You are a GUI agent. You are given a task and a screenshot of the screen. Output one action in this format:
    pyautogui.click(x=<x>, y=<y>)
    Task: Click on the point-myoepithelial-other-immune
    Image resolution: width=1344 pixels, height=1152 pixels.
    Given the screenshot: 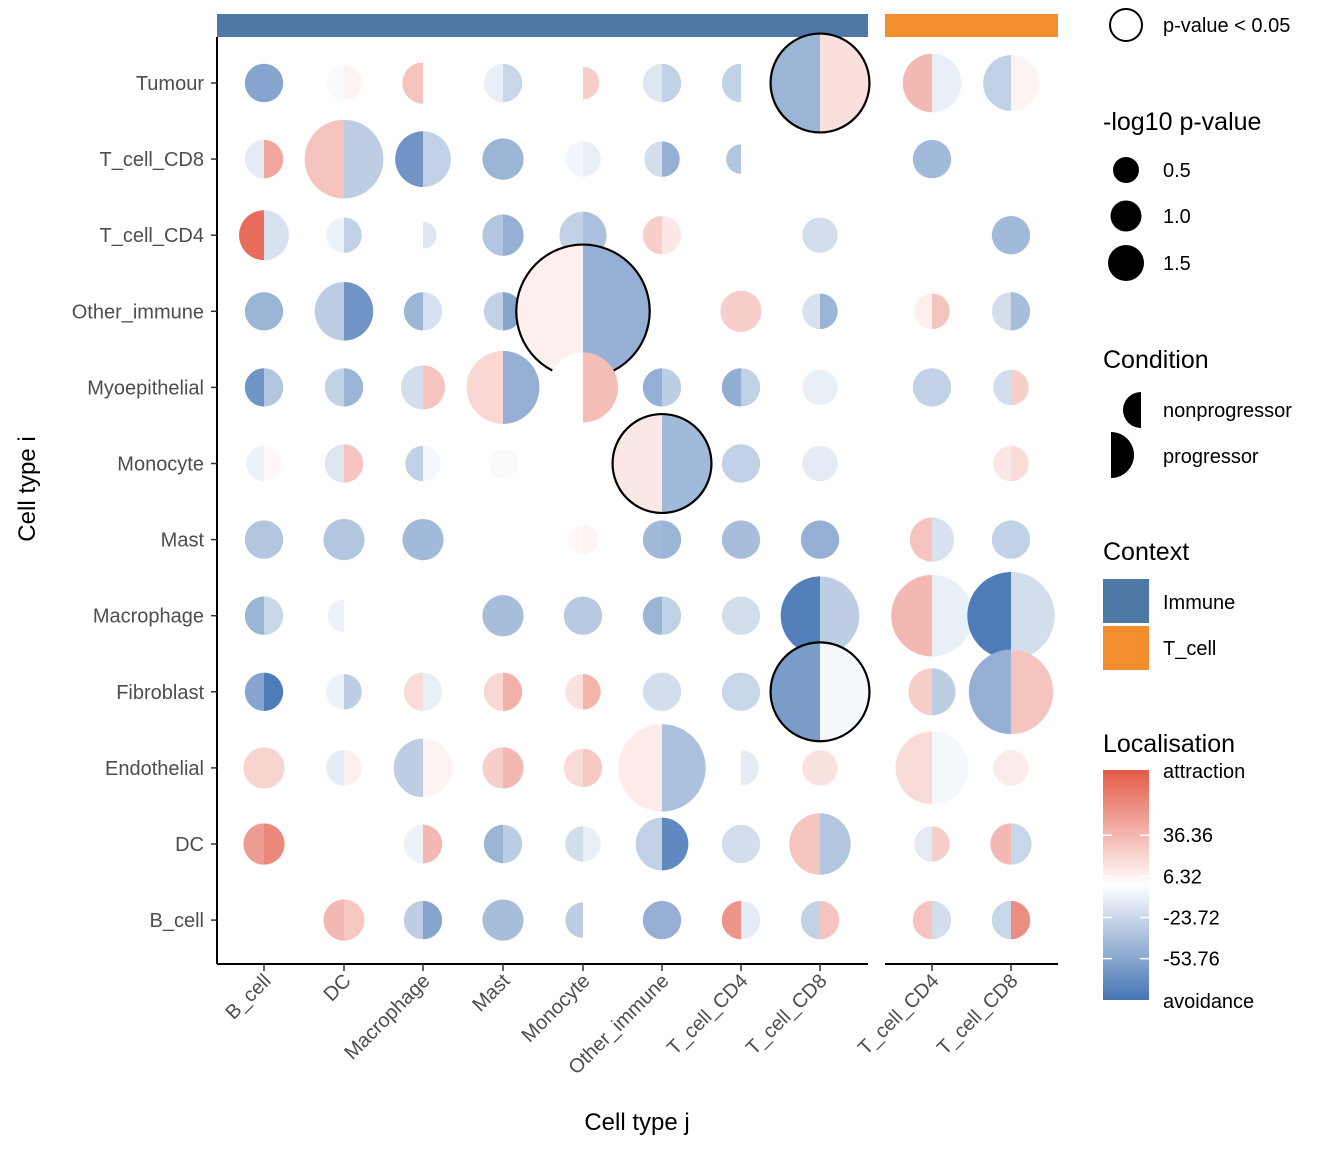 What is the action you would take?
    pyautogui.click(x=662, y=387)
    